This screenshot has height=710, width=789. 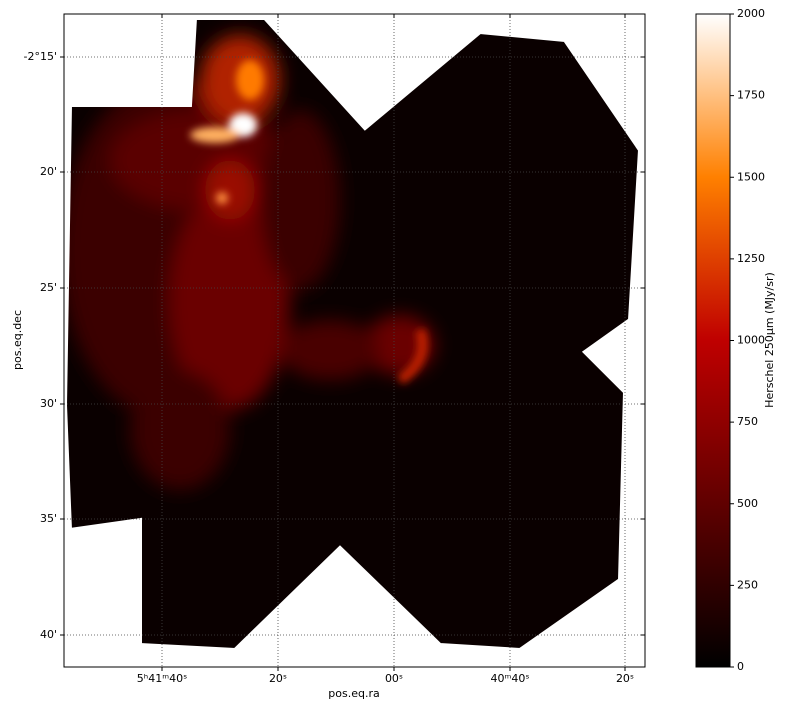 I want to click on colorbar-tick-label: 500, so click(x=747, y=503).